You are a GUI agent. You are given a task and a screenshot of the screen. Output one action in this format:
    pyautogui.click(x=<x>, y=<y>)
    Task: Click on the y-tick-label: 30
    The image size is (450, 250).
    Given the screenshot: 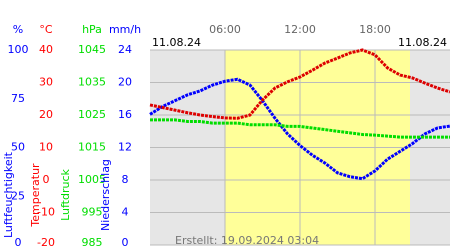 What is the action you would take?
    pyautogui.click(x=46, y=82)
    